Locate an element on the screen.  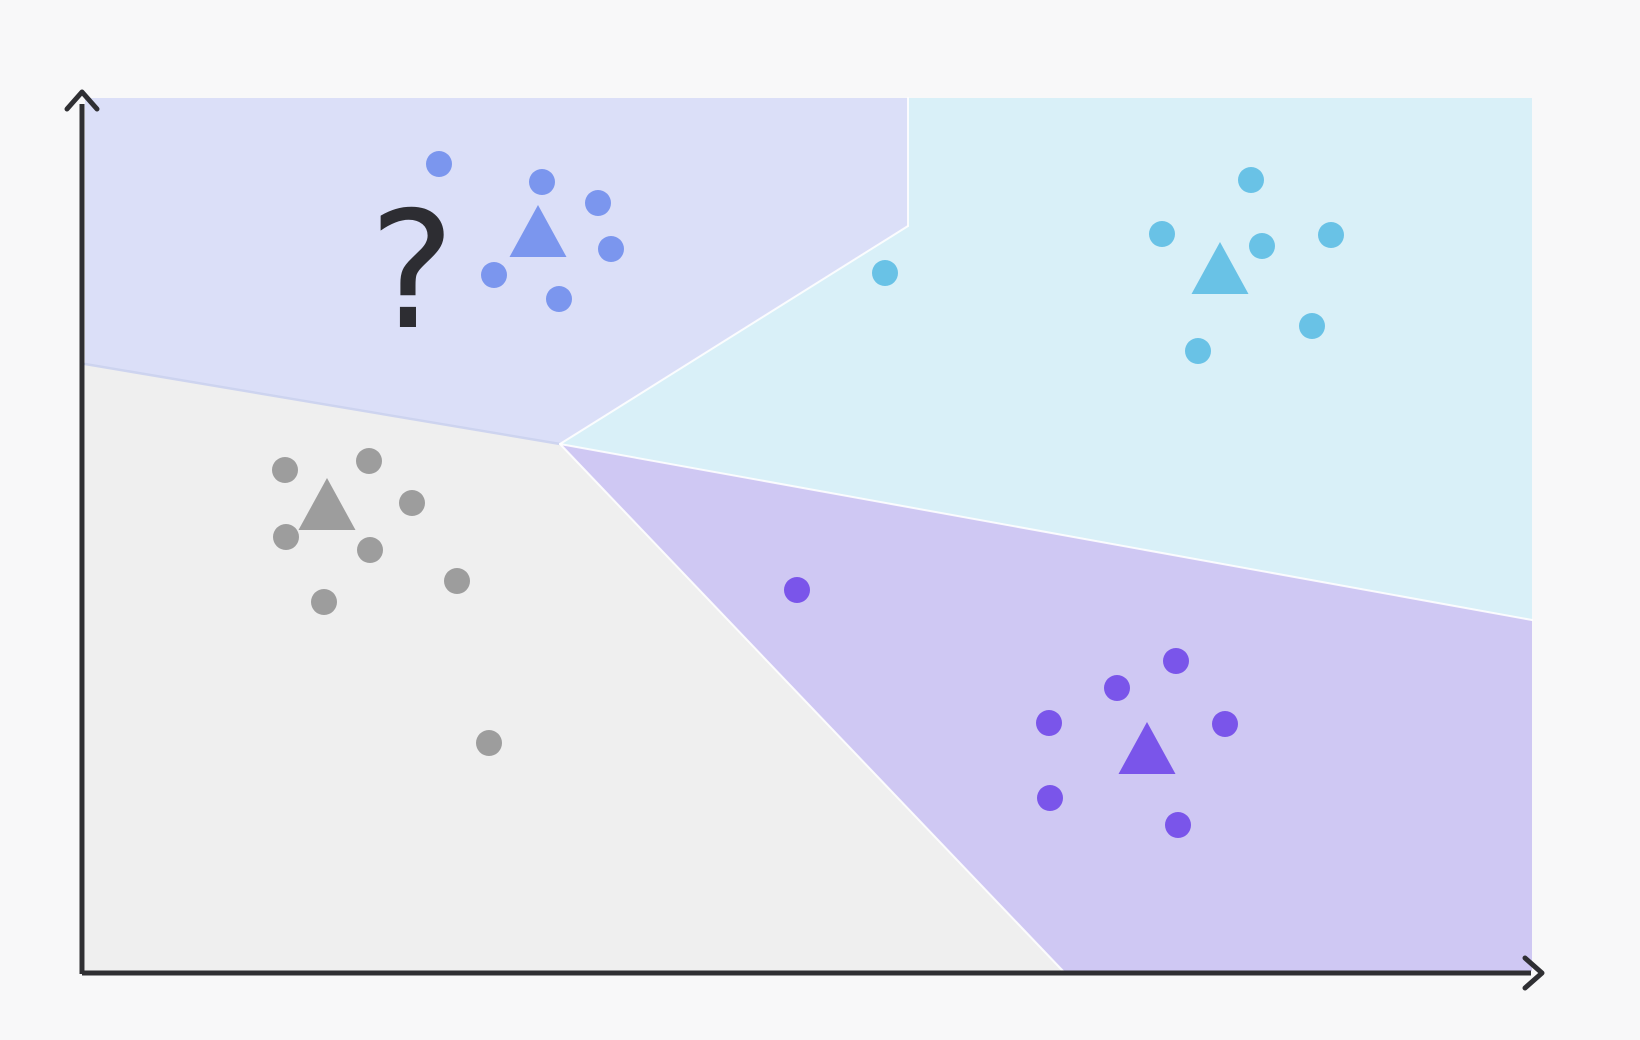
centroid-triangle-cyan is located at coordinates (1220, 268).